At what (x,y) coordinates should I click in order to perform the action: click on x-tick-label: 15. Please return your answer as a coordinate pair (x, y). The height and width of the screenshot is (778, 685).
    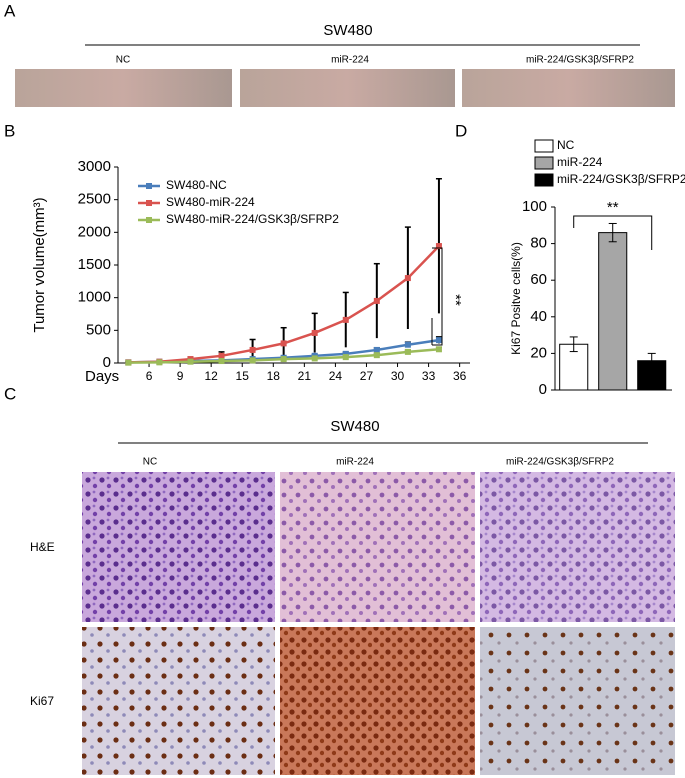
    Looking at the image, I should click on (243, 376).